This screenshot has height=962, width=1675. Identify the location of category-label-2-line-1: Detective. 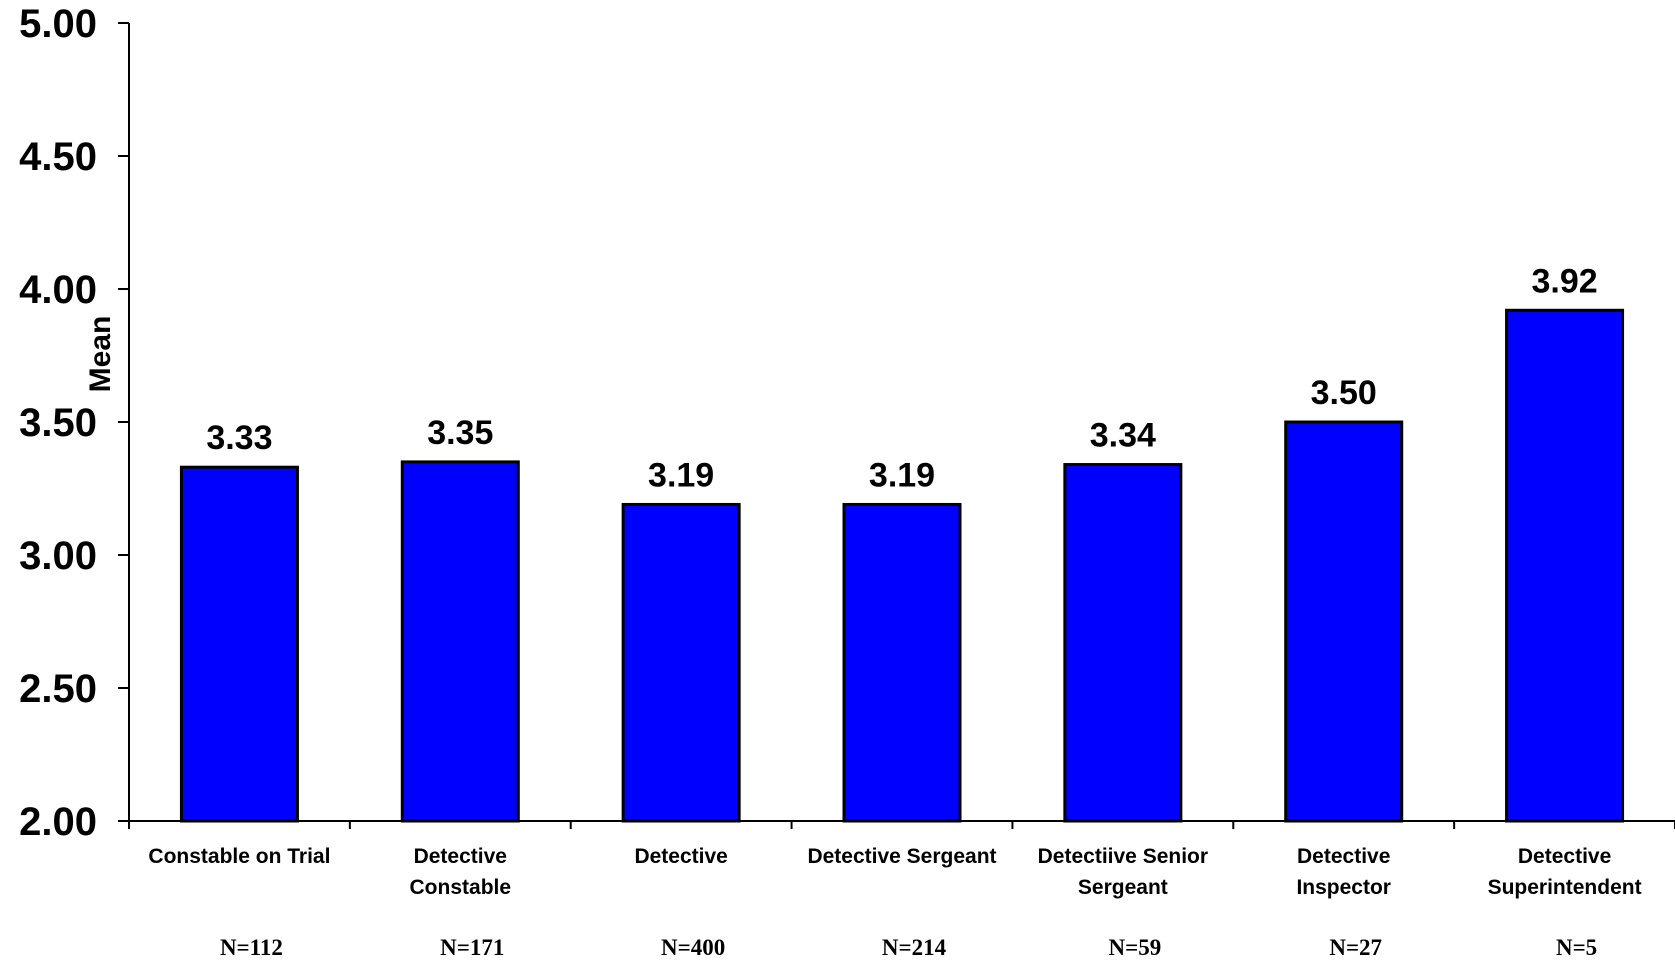
(460, 856).